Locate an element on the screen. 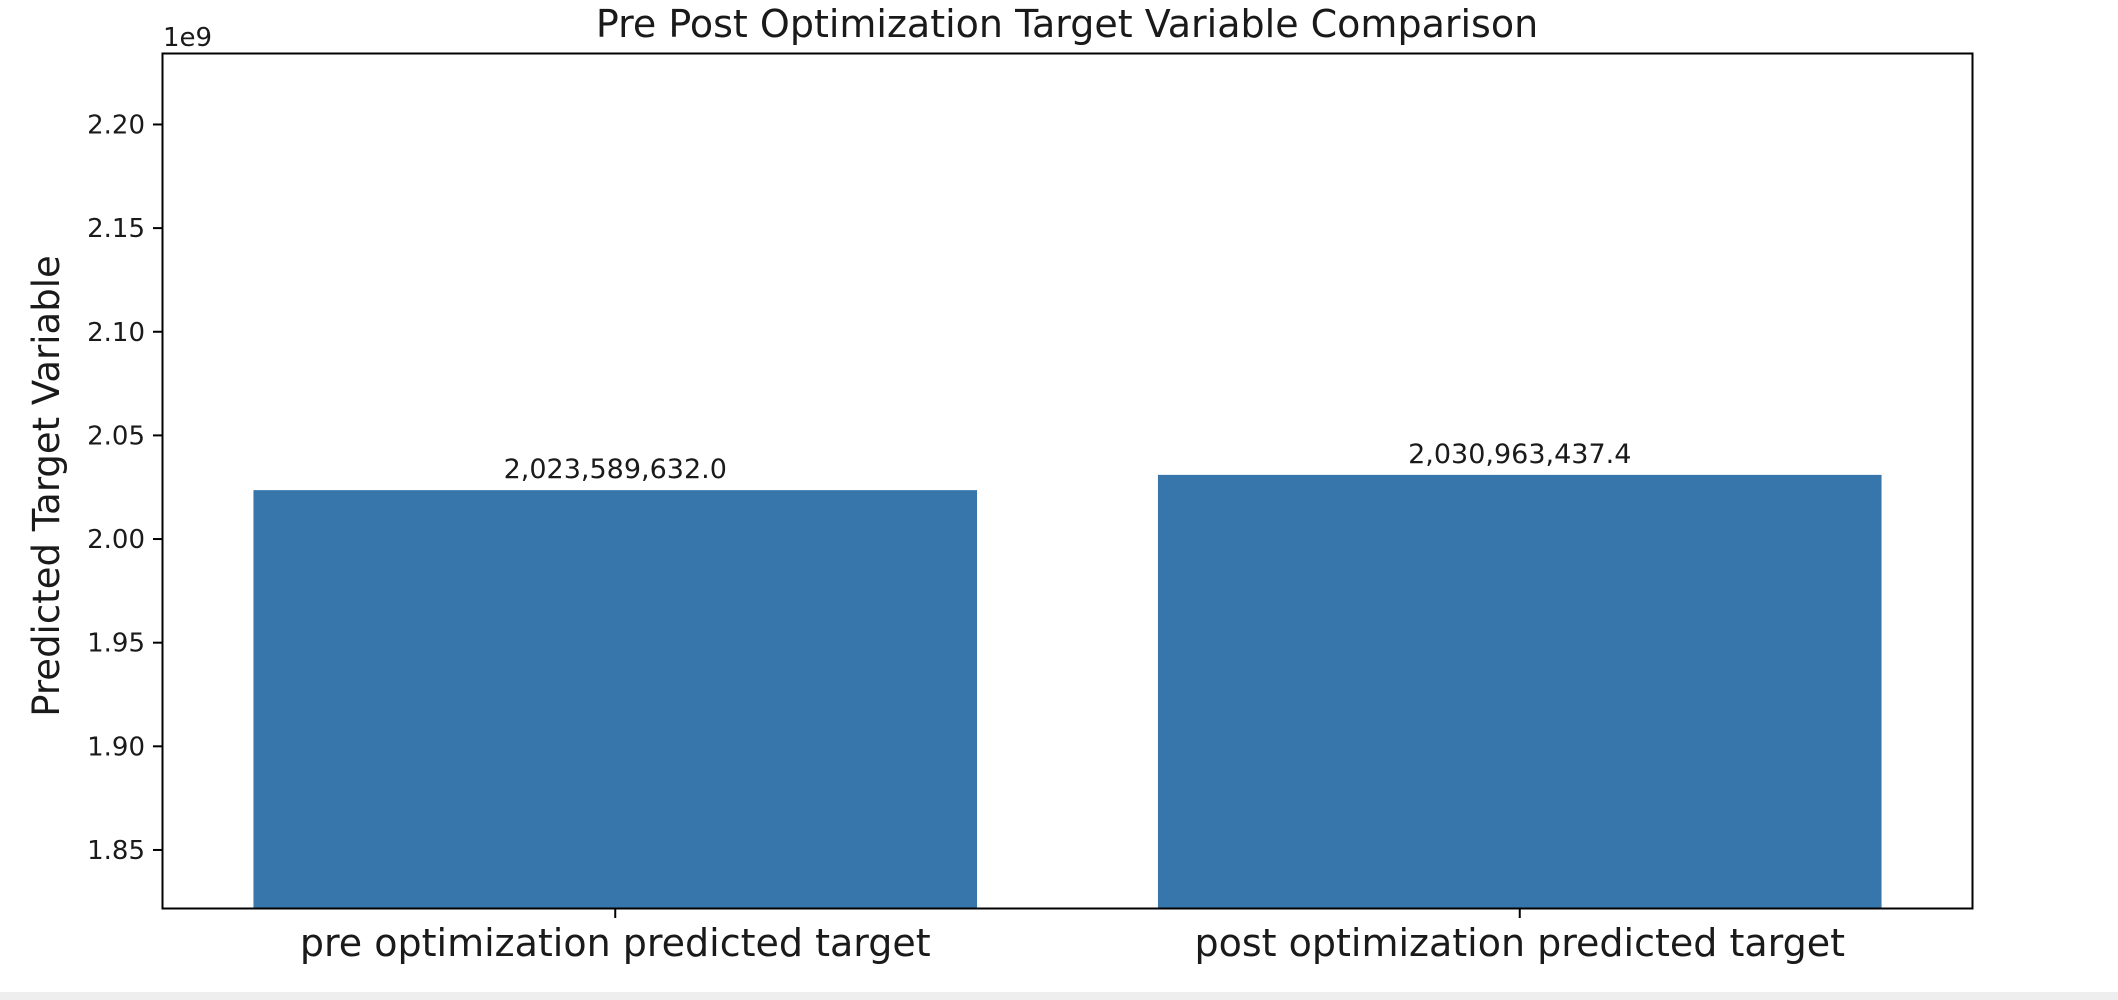  bar-pre-optimization is located at coordinates (615, 699).